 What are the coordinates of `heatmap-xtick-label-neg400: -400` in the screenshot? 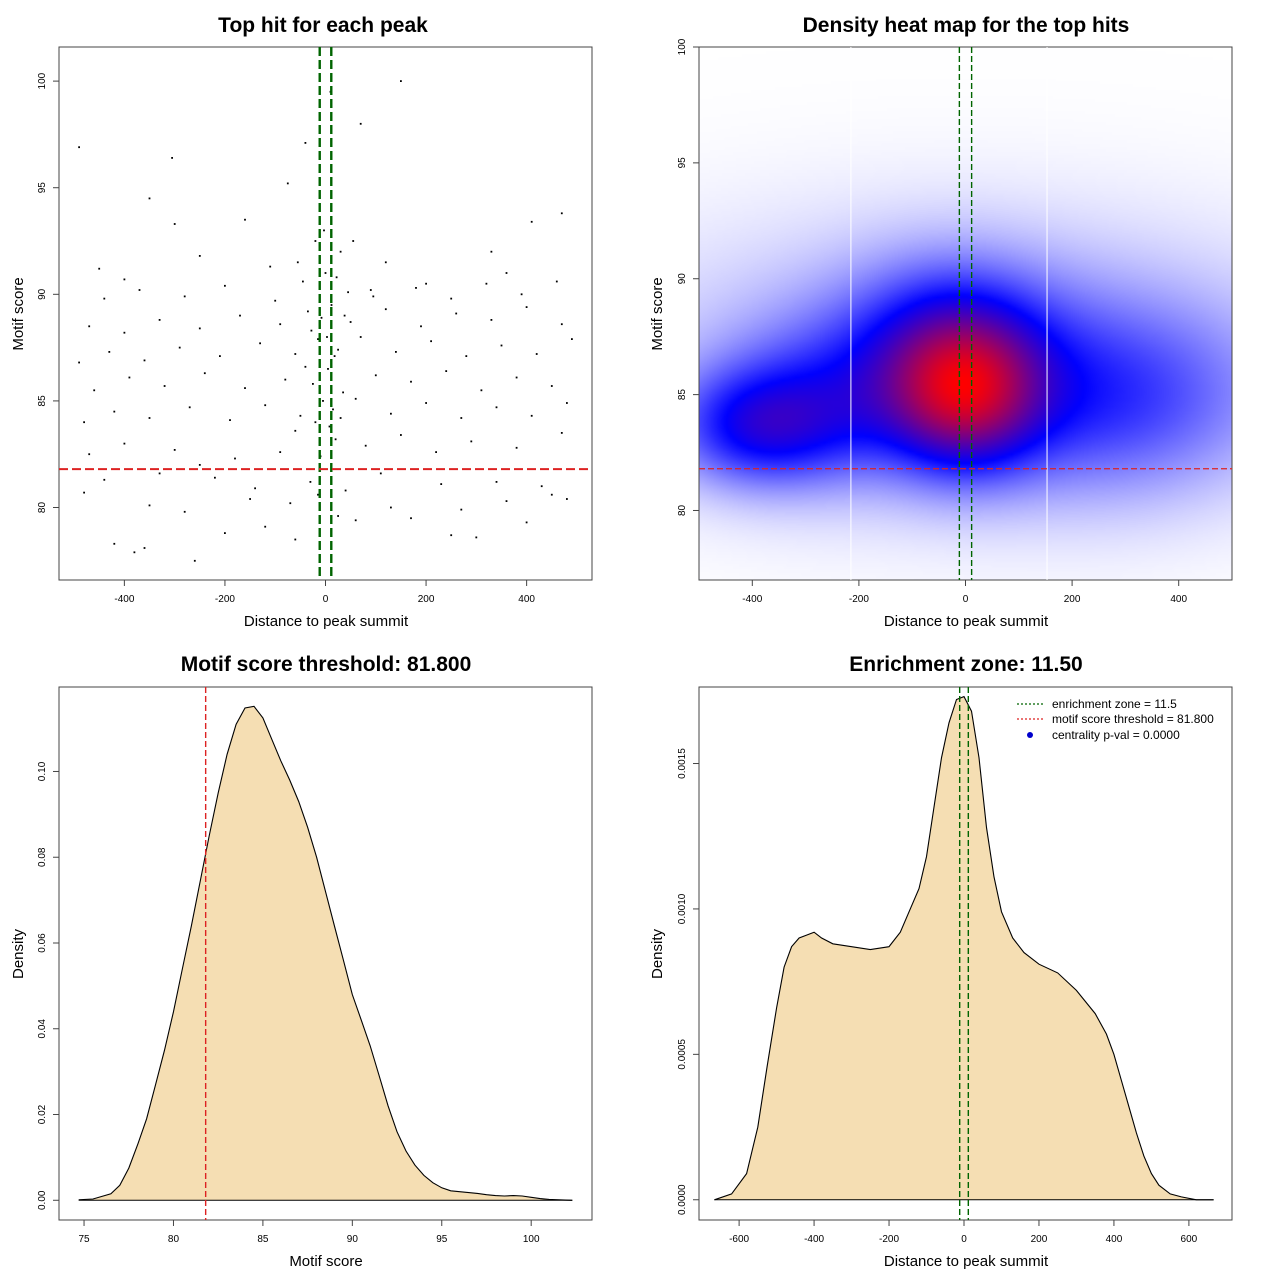 It's located at (752, 599).